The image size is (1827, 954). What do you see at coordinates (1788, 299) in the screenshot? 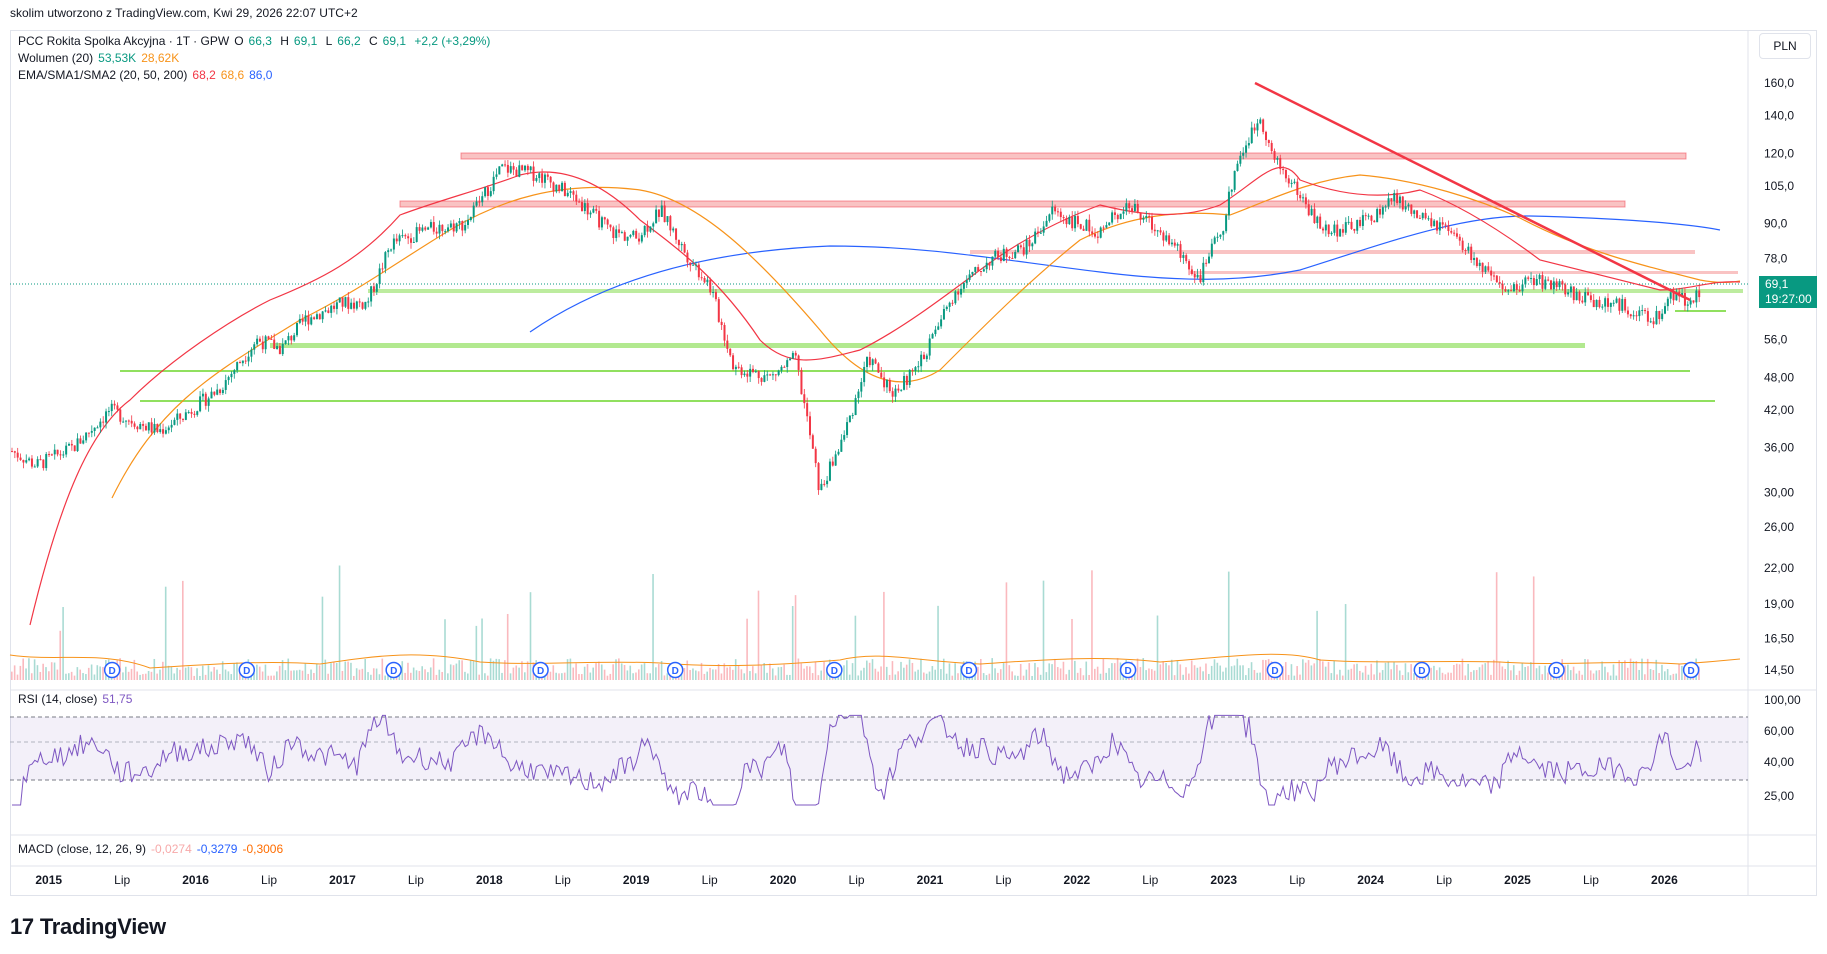
I see `bar-countdown: 19:27:00` at bounding box center [1788, 299].